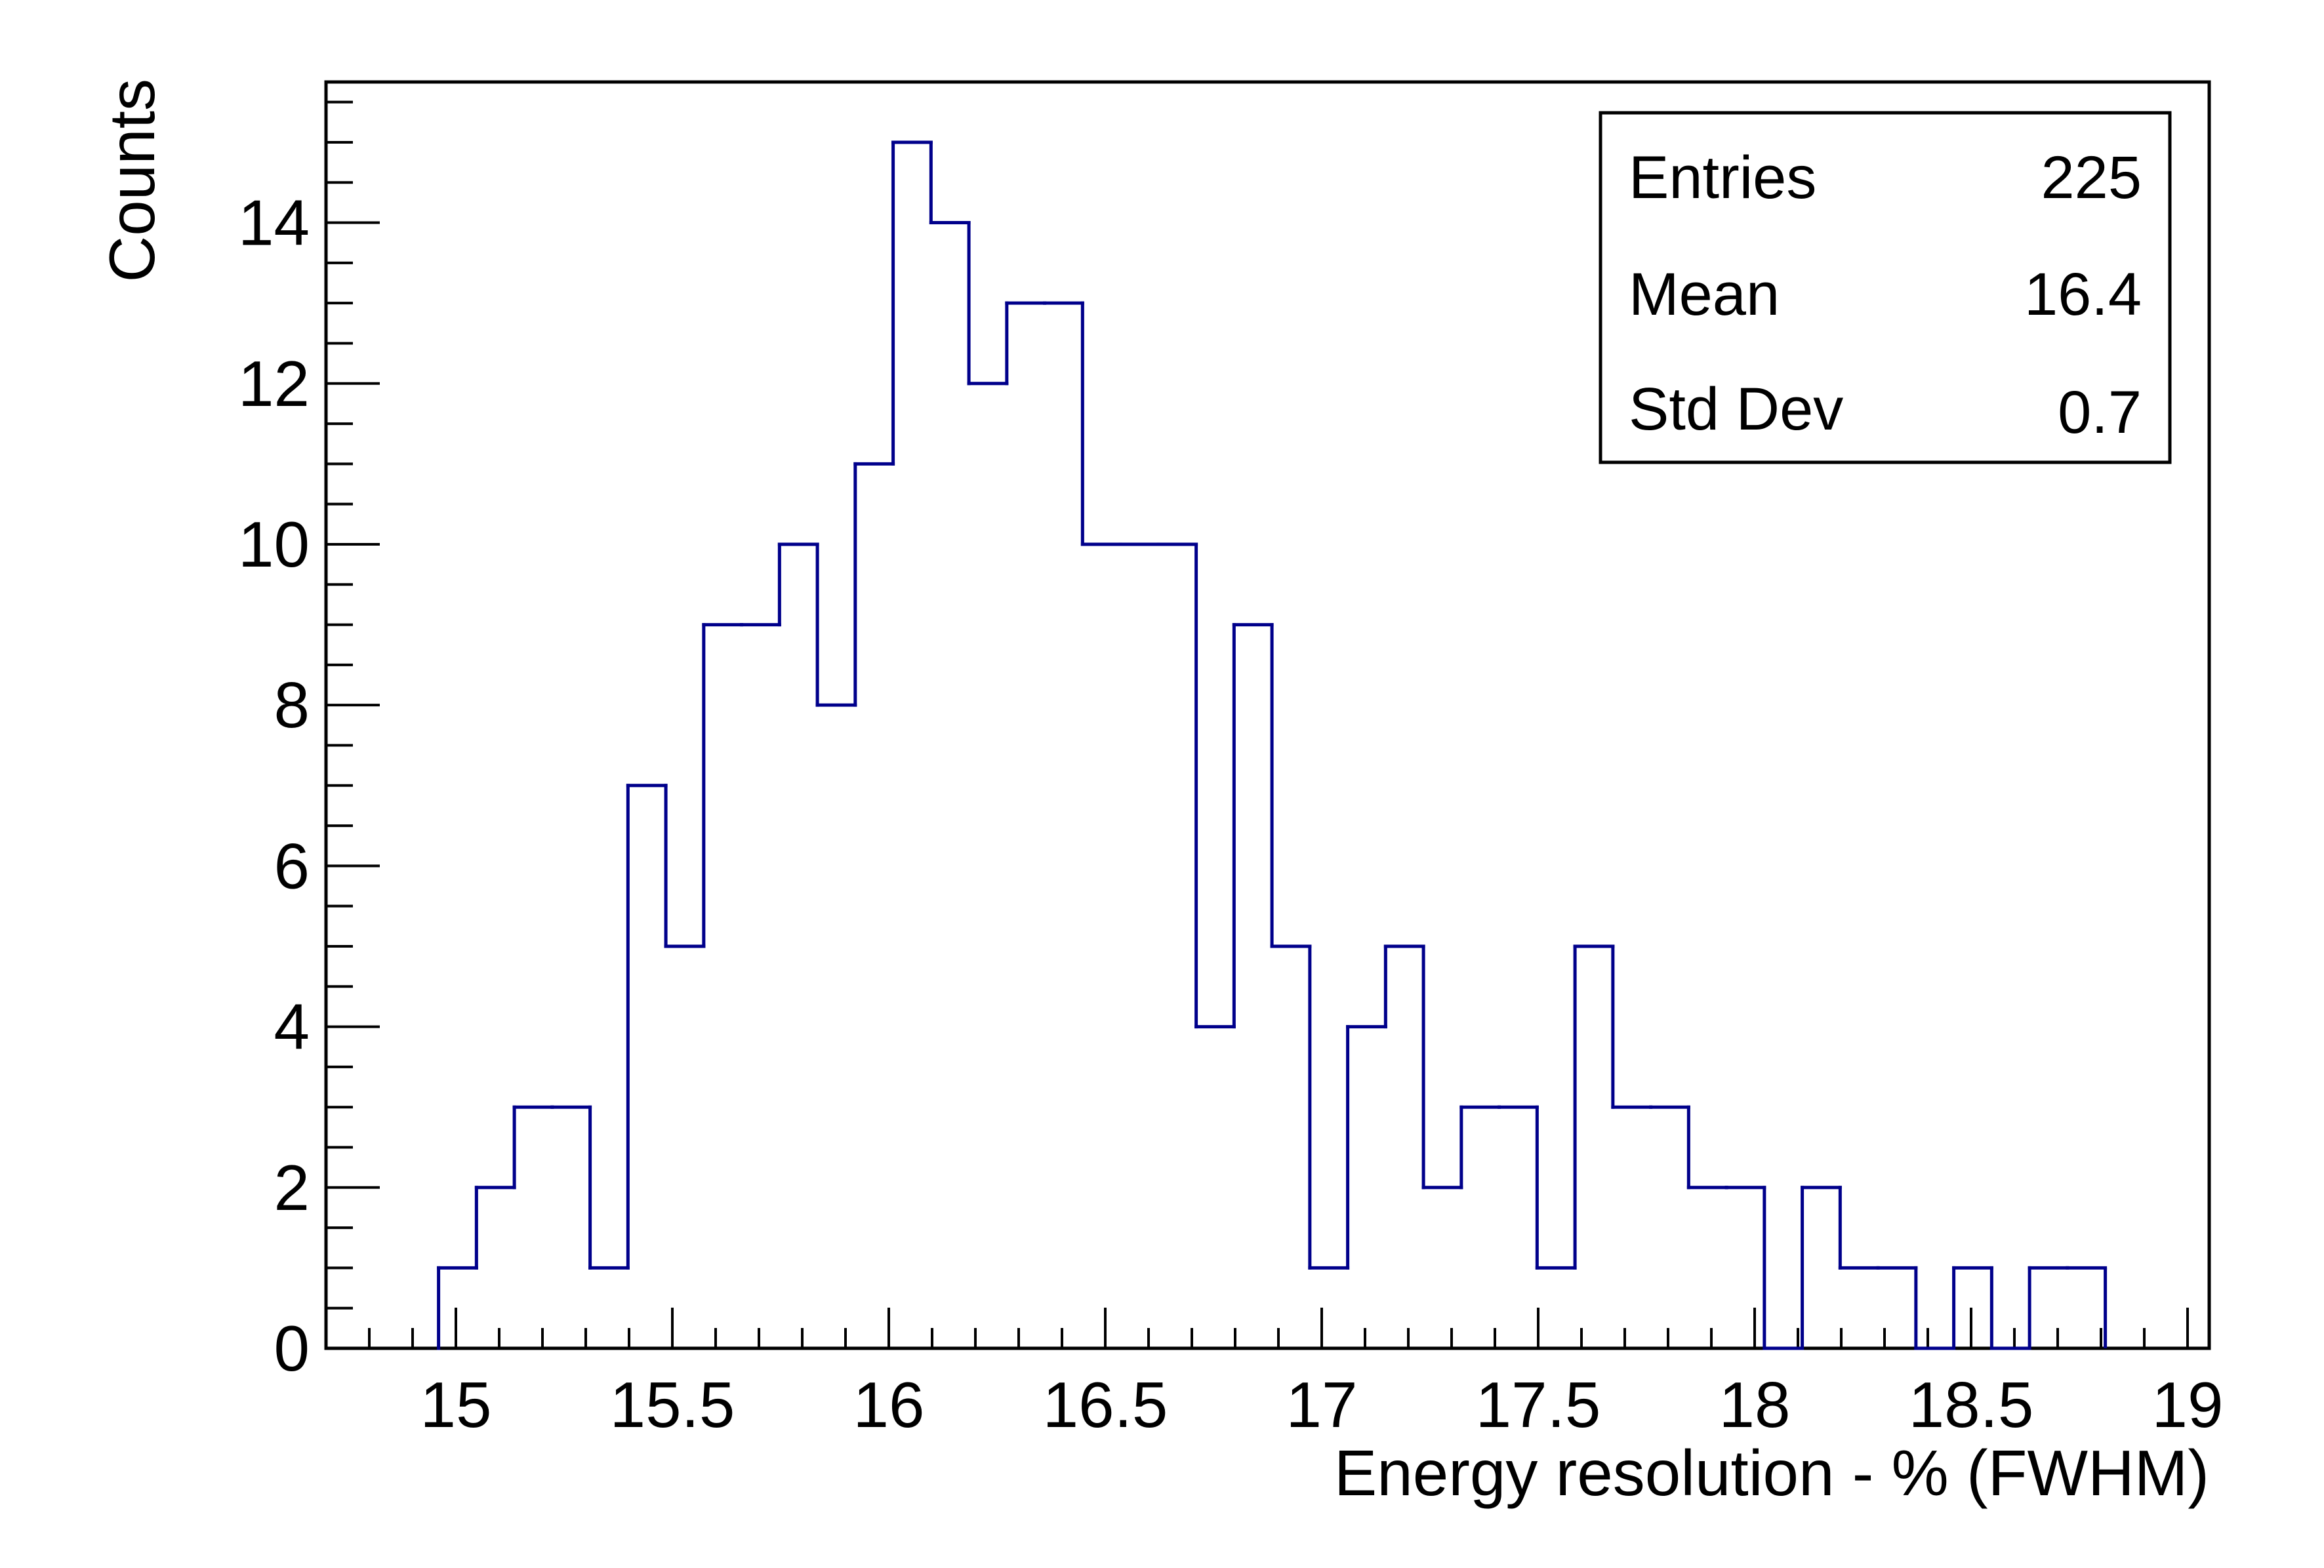 Image resolution: width=2324 pixels, height=1568 pixels. Describe the element at coordinates (292, 1027) in the screenshot. I see `y-tick-label: 4` at that location.